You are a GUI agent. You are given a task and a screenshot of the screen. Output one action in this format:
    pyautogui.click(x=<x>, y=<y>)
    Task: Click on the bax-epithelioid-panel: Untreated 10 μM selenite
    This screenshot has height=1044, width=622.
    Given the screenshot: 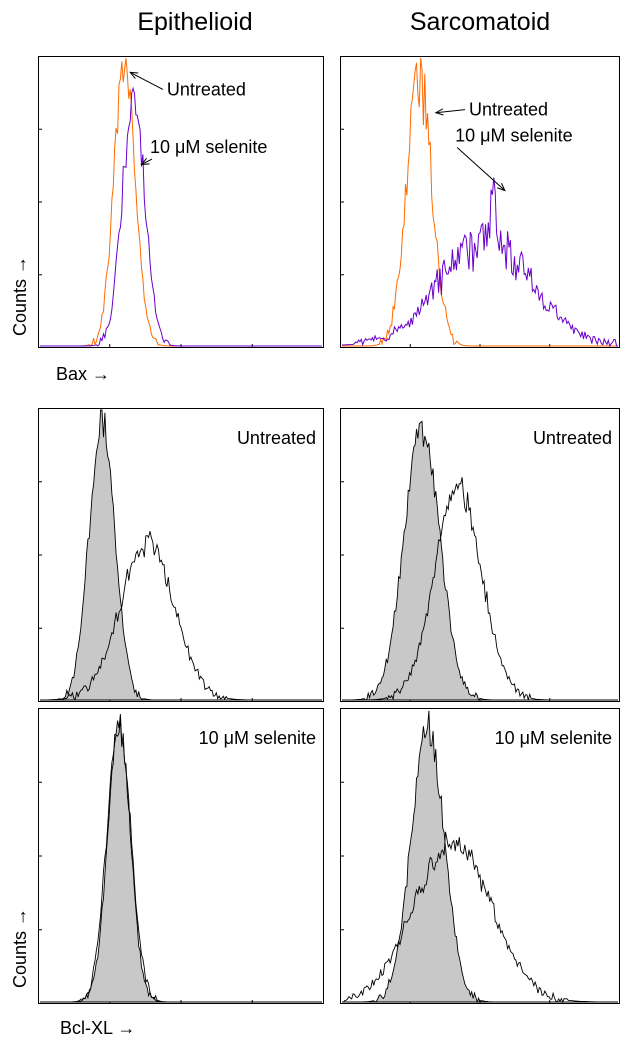 What is the action you would take?
    pyautogui.click(x=181, y=202)
    